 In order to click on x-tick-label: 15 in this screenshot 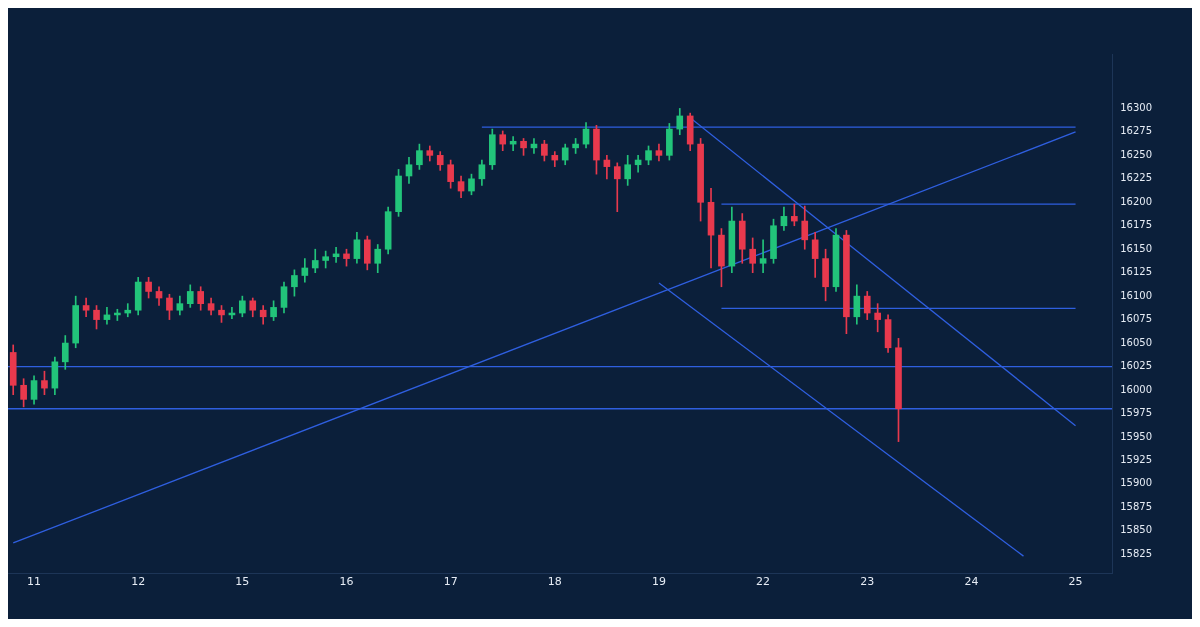, I will do `click(242, 582)`.